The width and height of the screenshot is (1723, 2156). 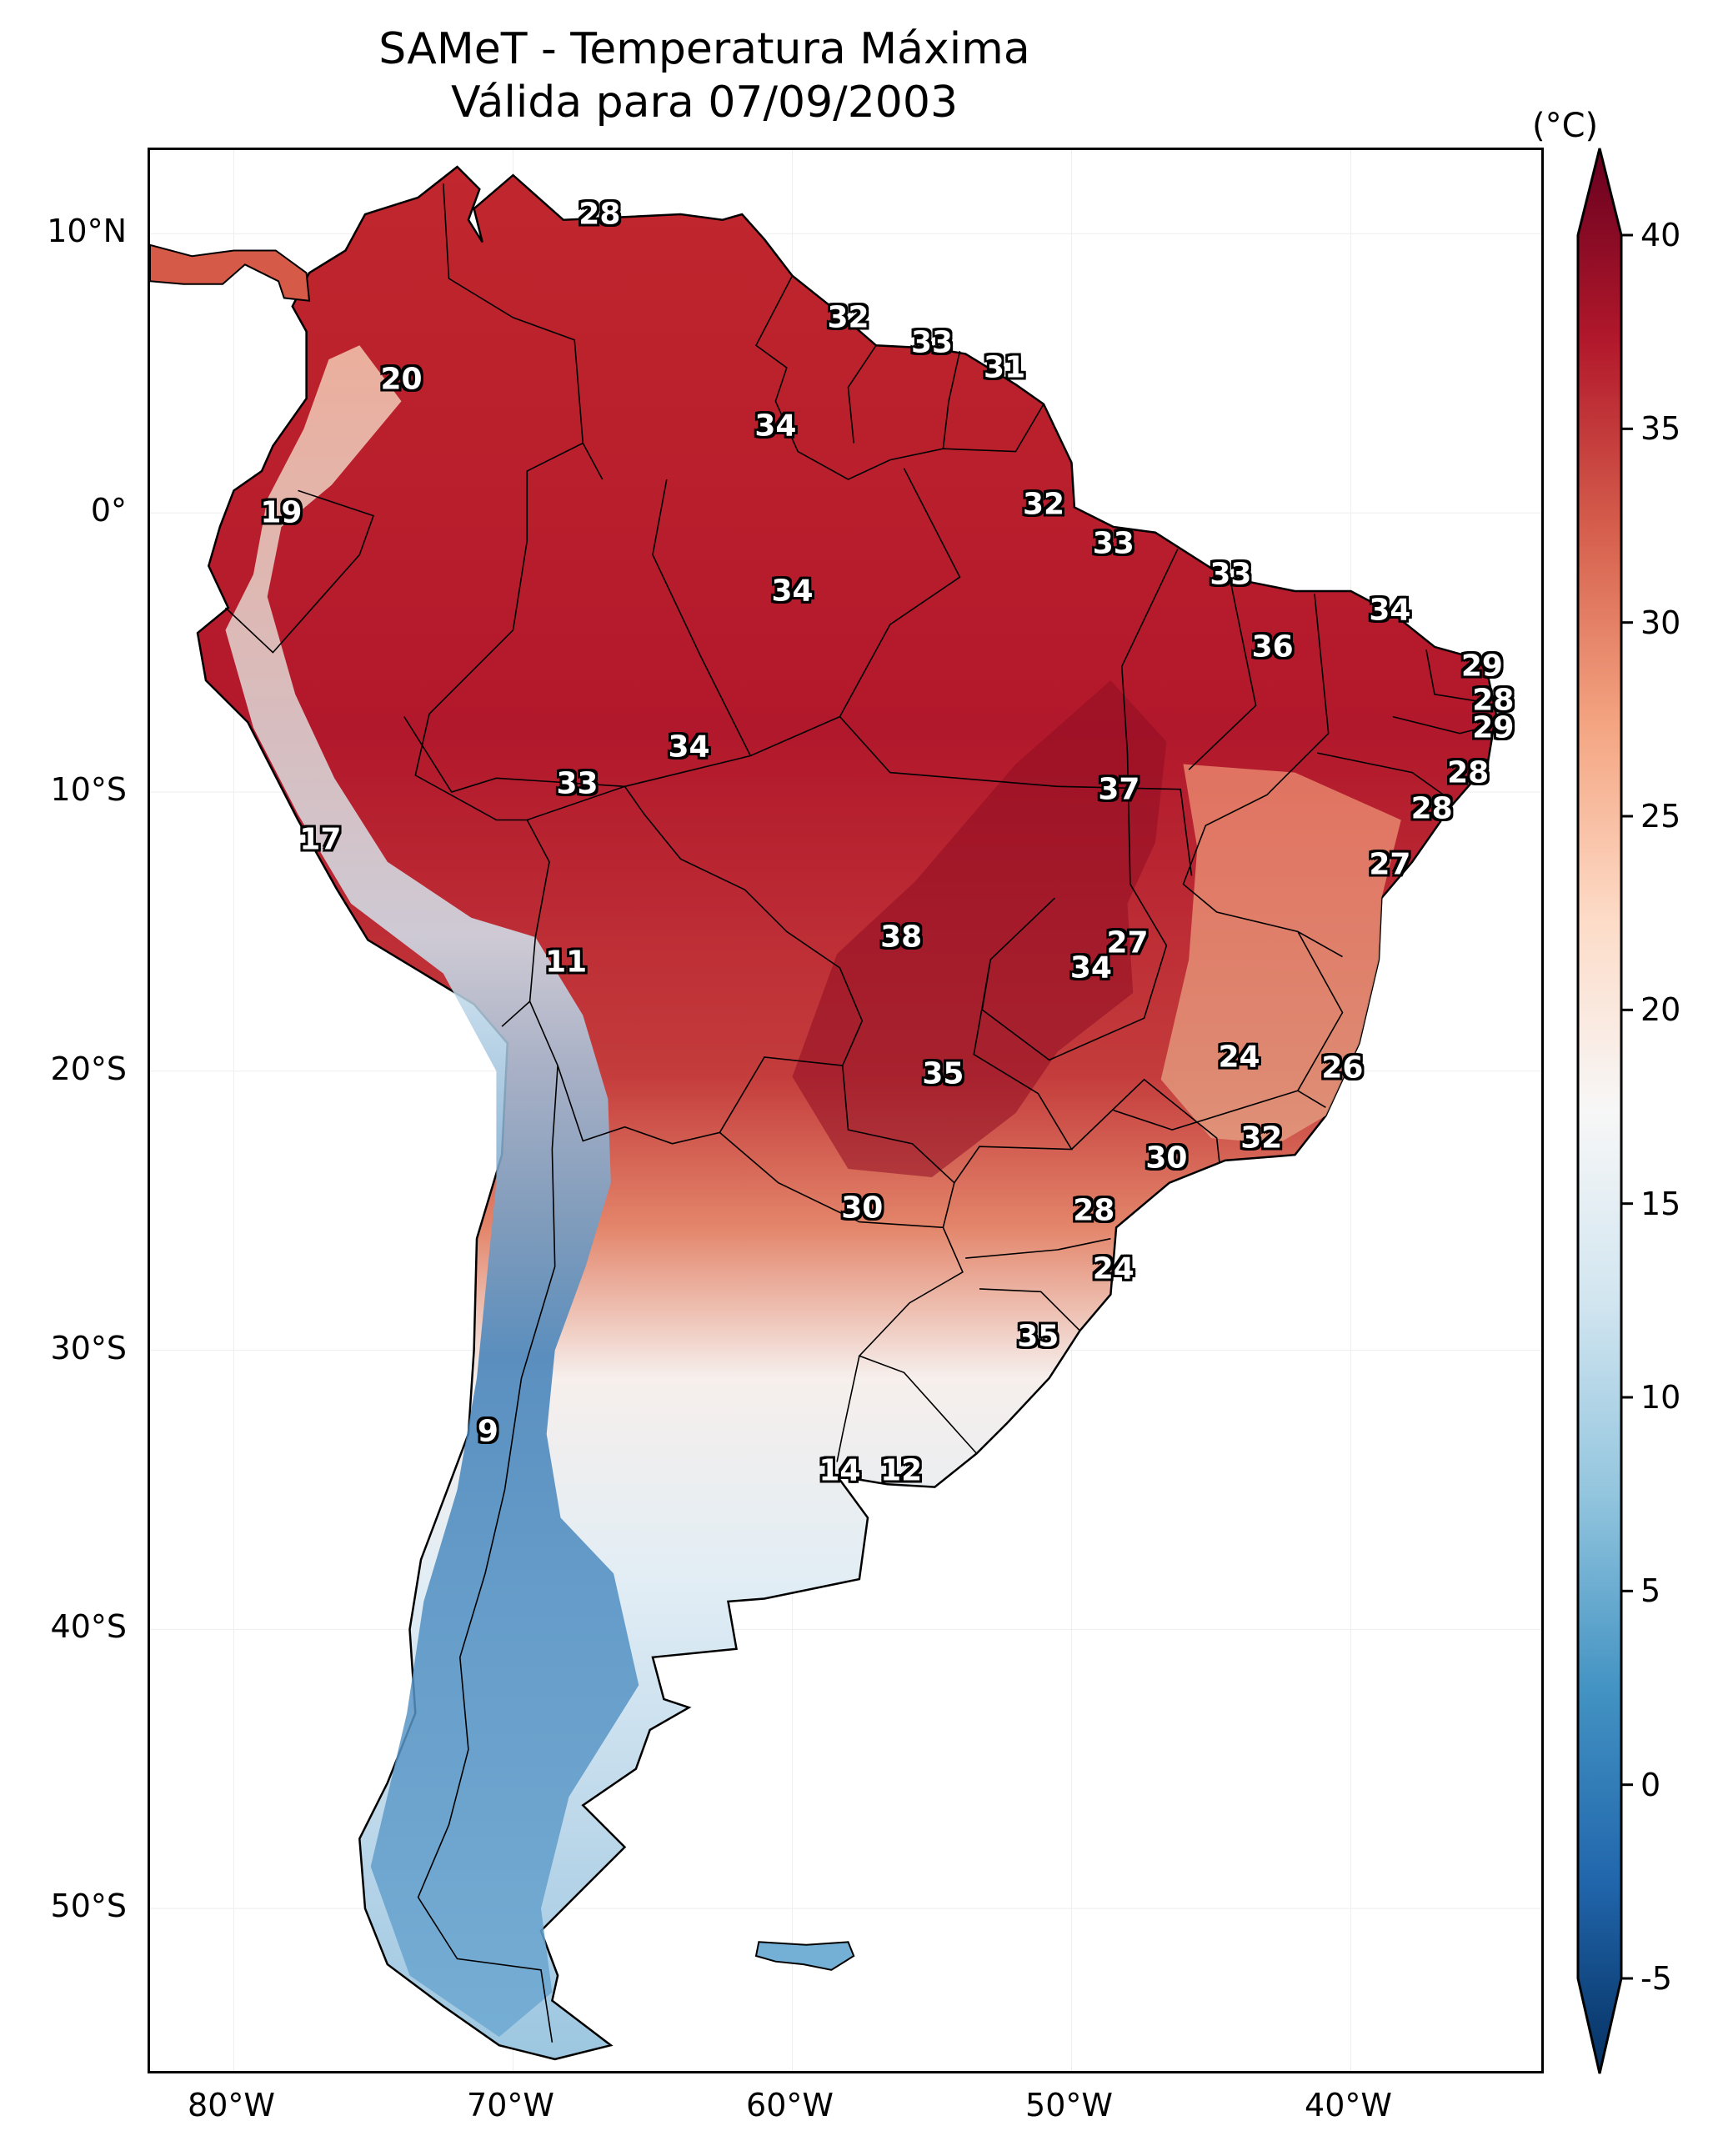 What do you see at coordinates (790, 2105) in the screenshot?
I see `lon-tick-label: 60°W` at bounding box center [790, 2105].